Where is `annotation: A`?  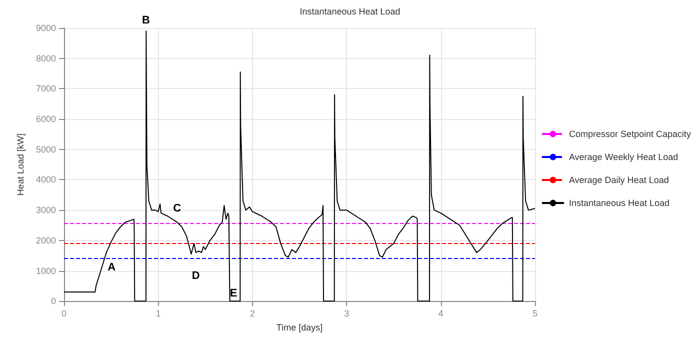 annotation: A is located at coordinates (112, 268).